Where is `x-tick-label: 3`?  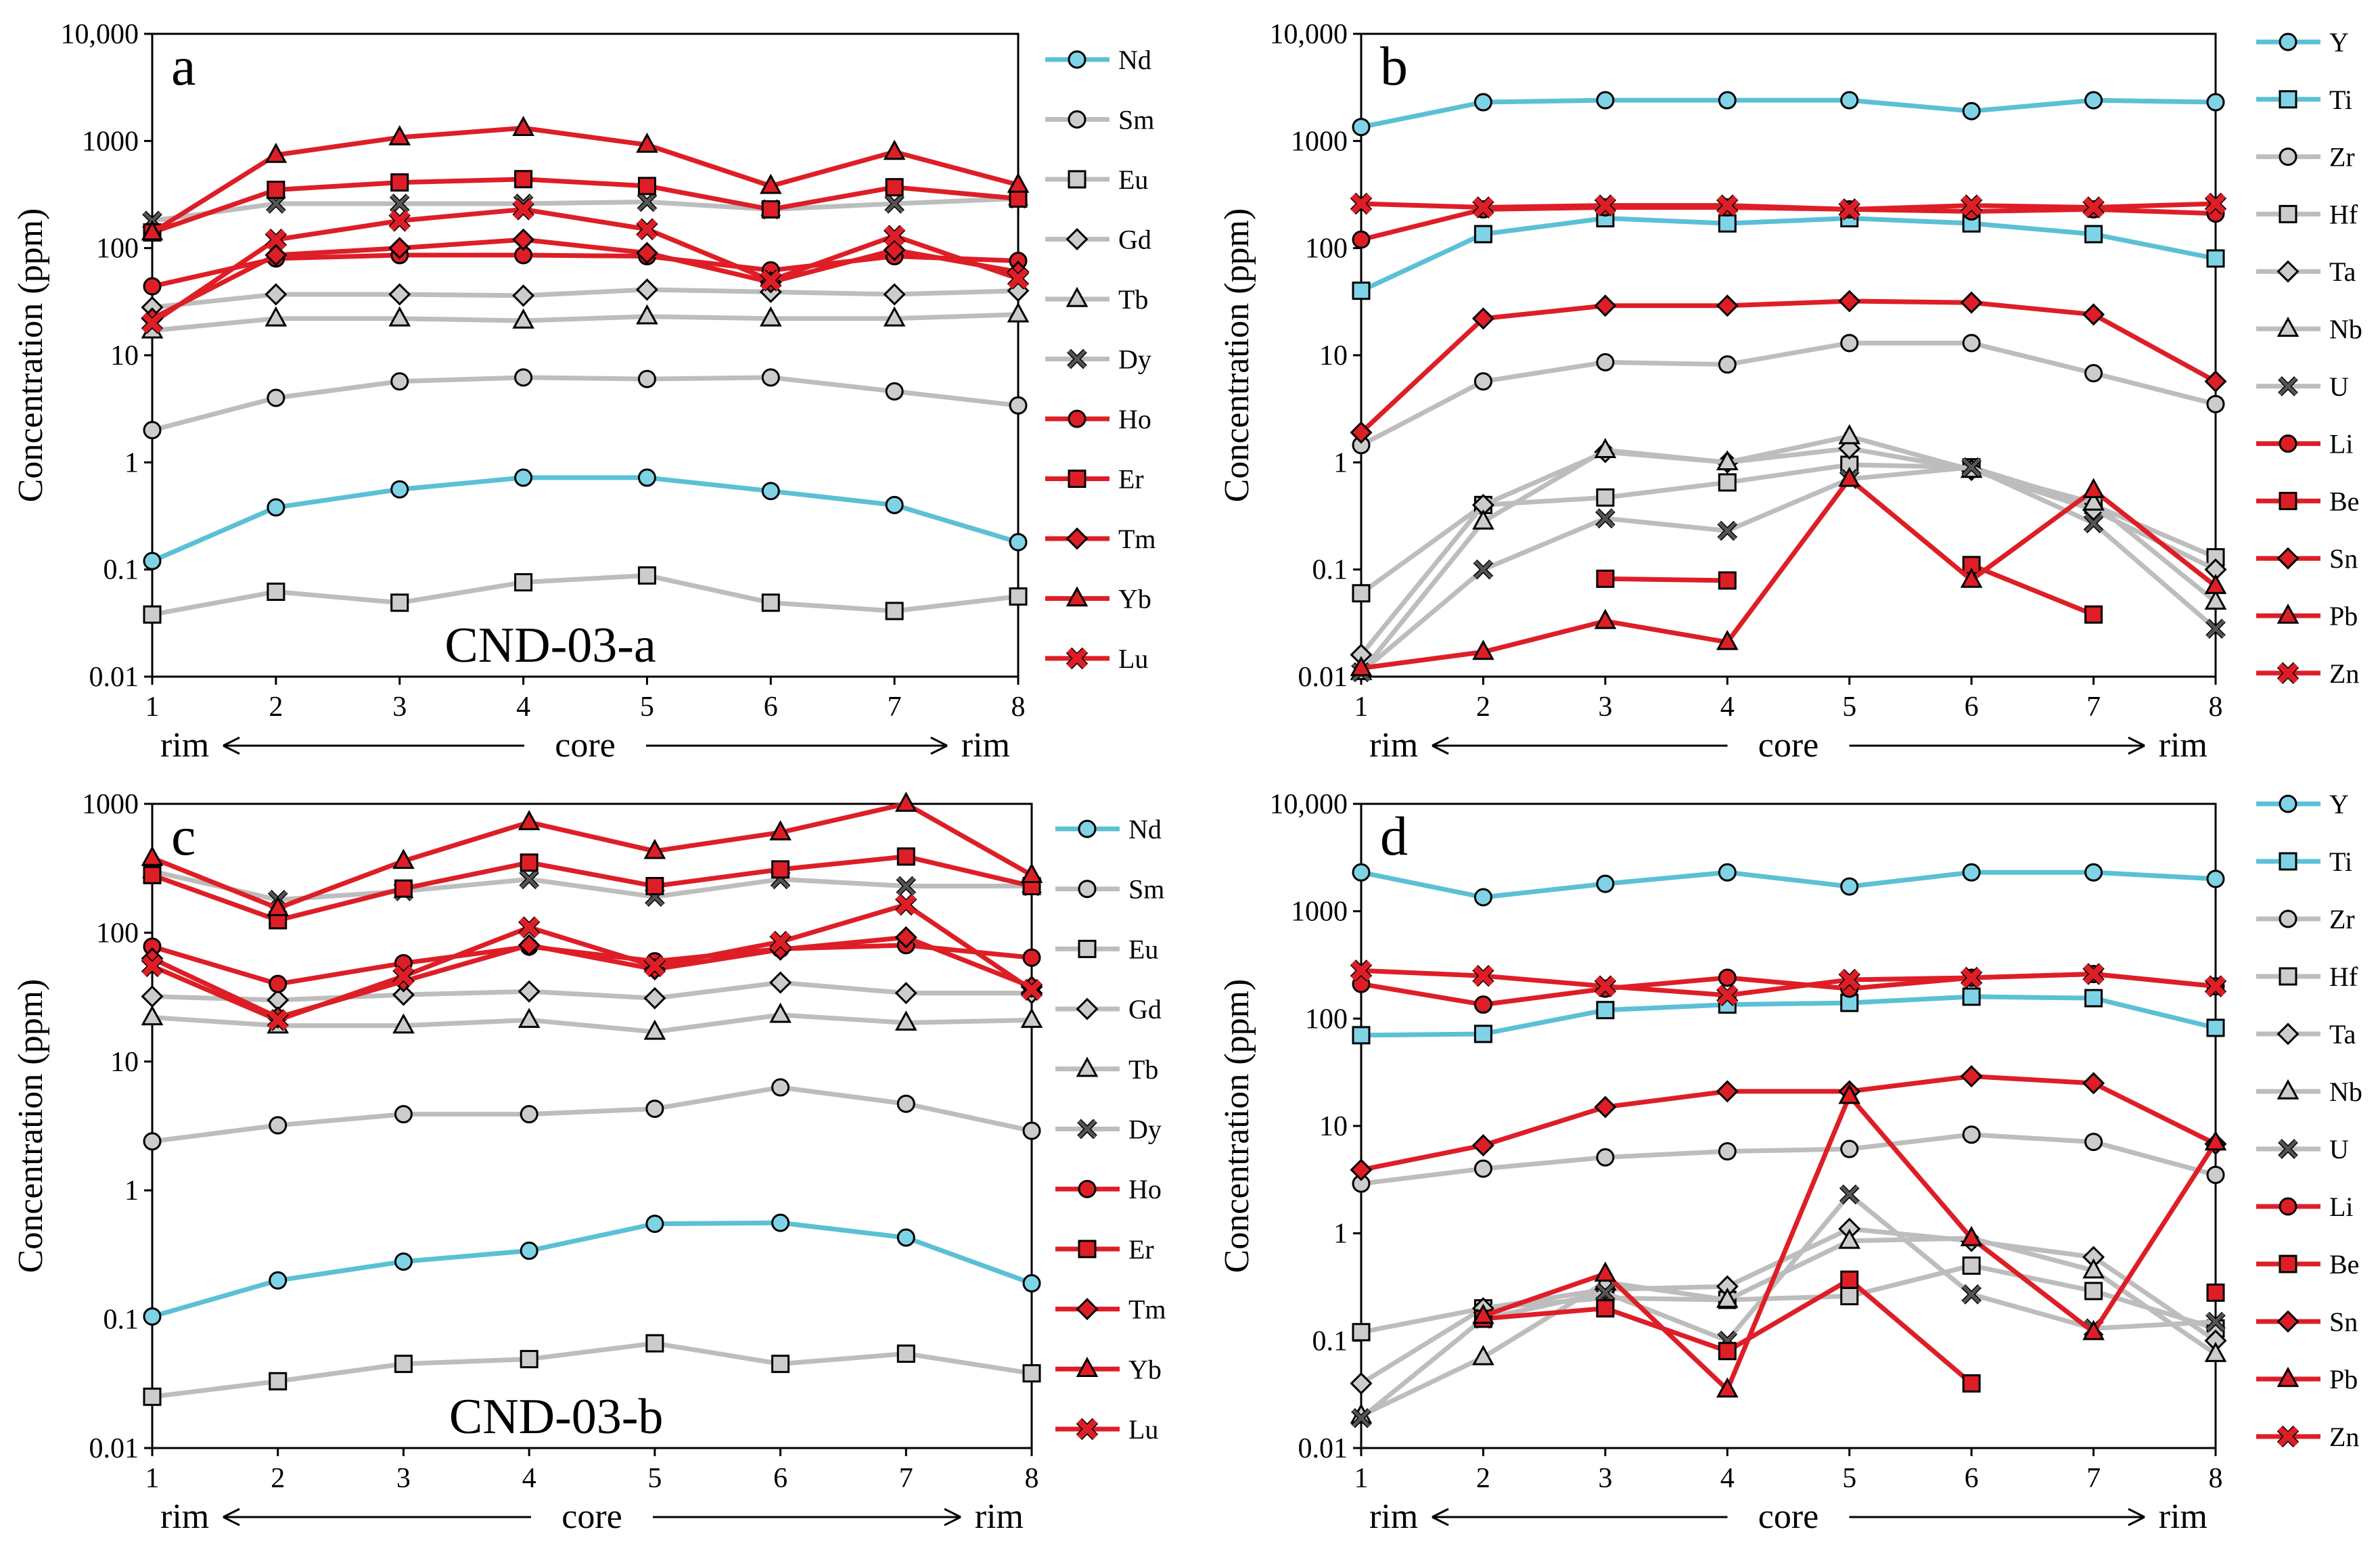 x-tick-label: 3 is located at coordinates (1605, 1479).